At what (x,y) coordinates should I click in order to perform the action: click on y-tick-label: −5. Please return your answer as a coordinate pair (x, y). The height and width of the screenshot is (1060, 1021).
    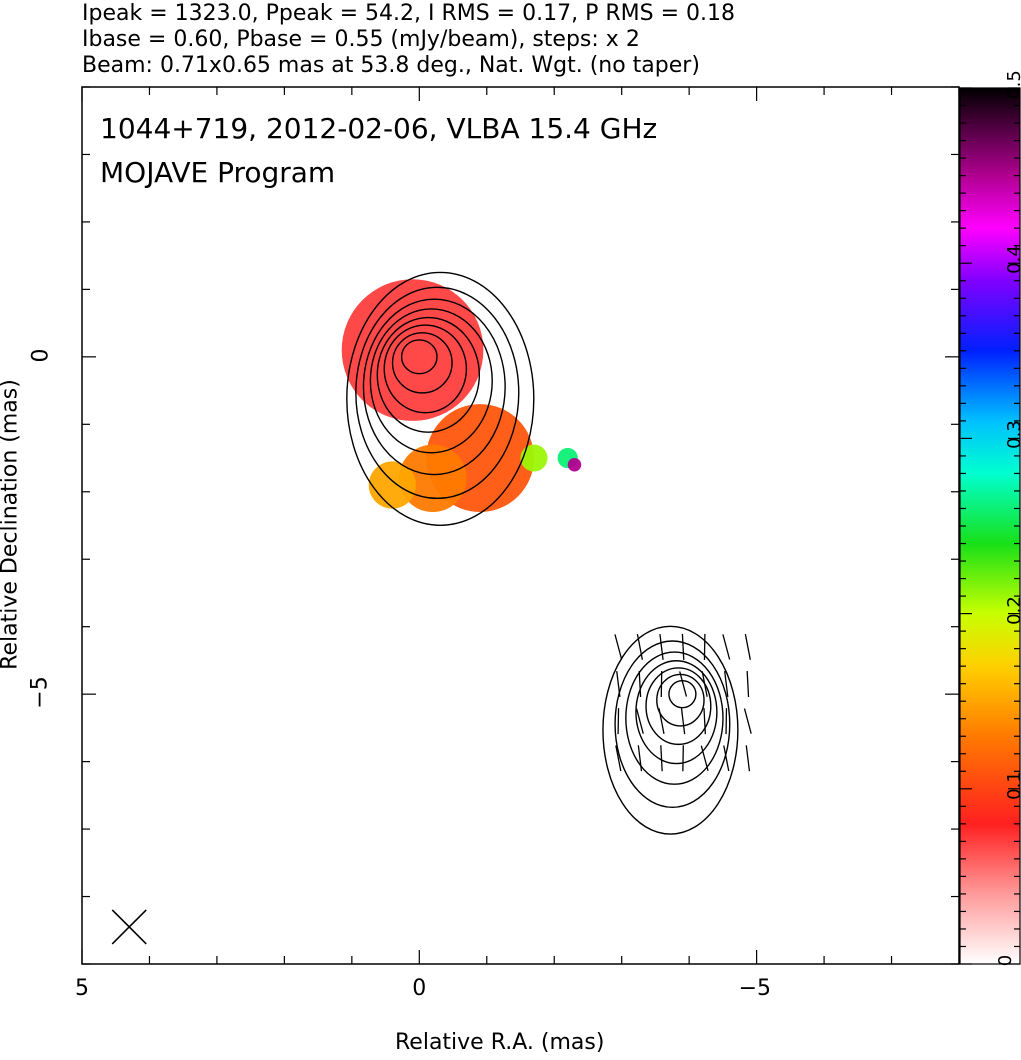
    Looking at the image, I should click on (40, 692).